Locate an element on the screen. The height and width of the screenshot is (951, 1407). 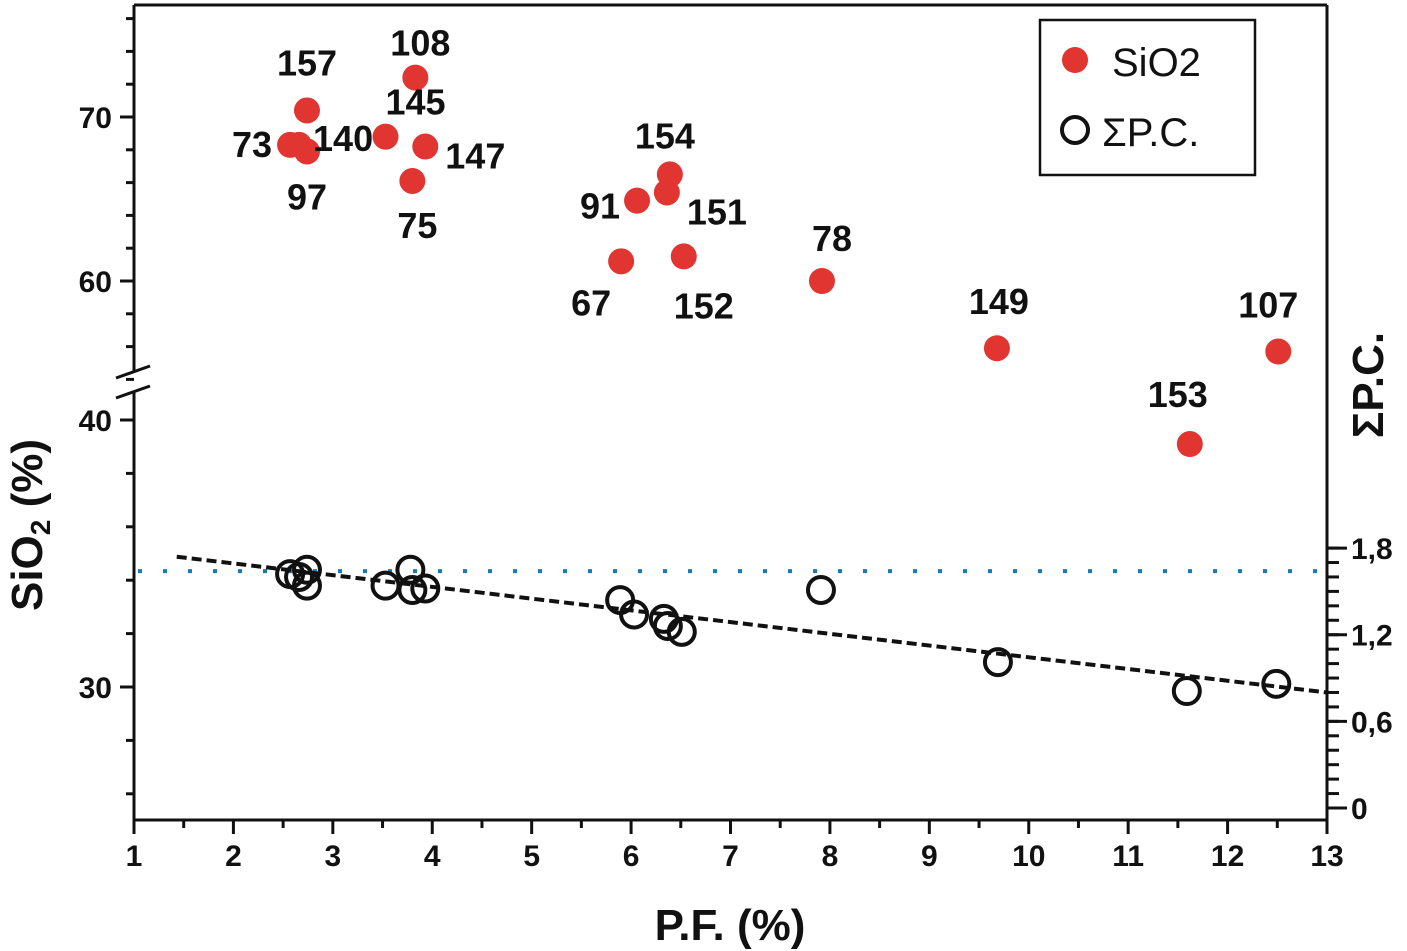
x-tick-label: 4 is located at coordinates (432, 856).